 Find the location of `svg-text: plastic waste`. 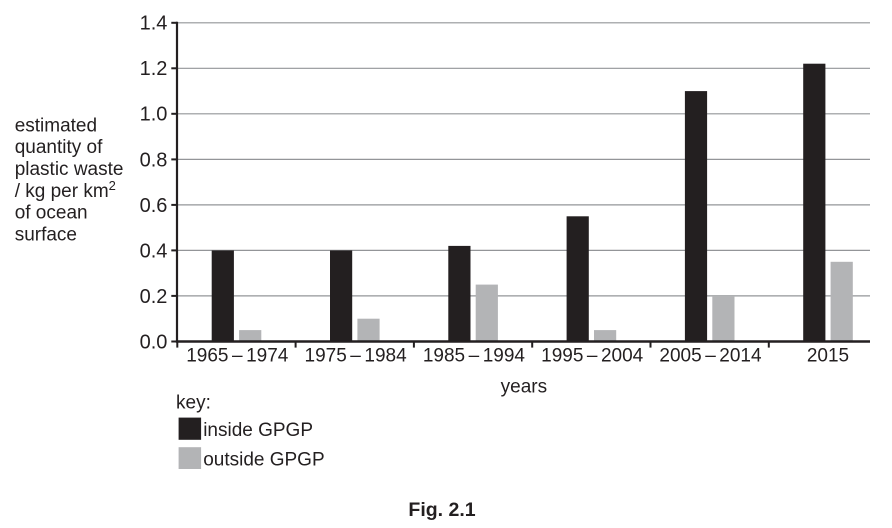

svg-text: plastic waste is located at coordinates (69, 169).